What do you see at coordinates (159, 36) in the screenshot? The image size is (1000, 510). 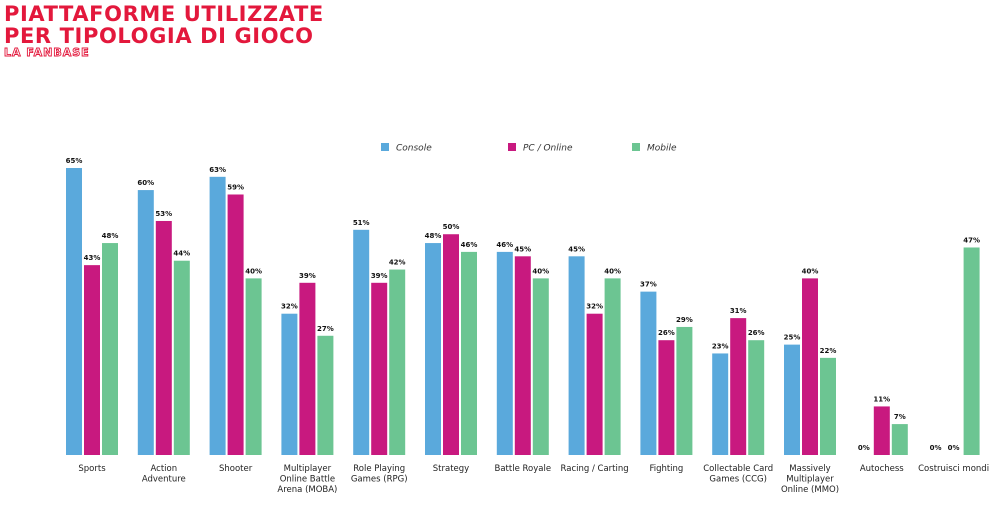 I see `chart-title-line-2: PER TIPOLOGIA DI GIOCO` at bounding box center [159, 36].